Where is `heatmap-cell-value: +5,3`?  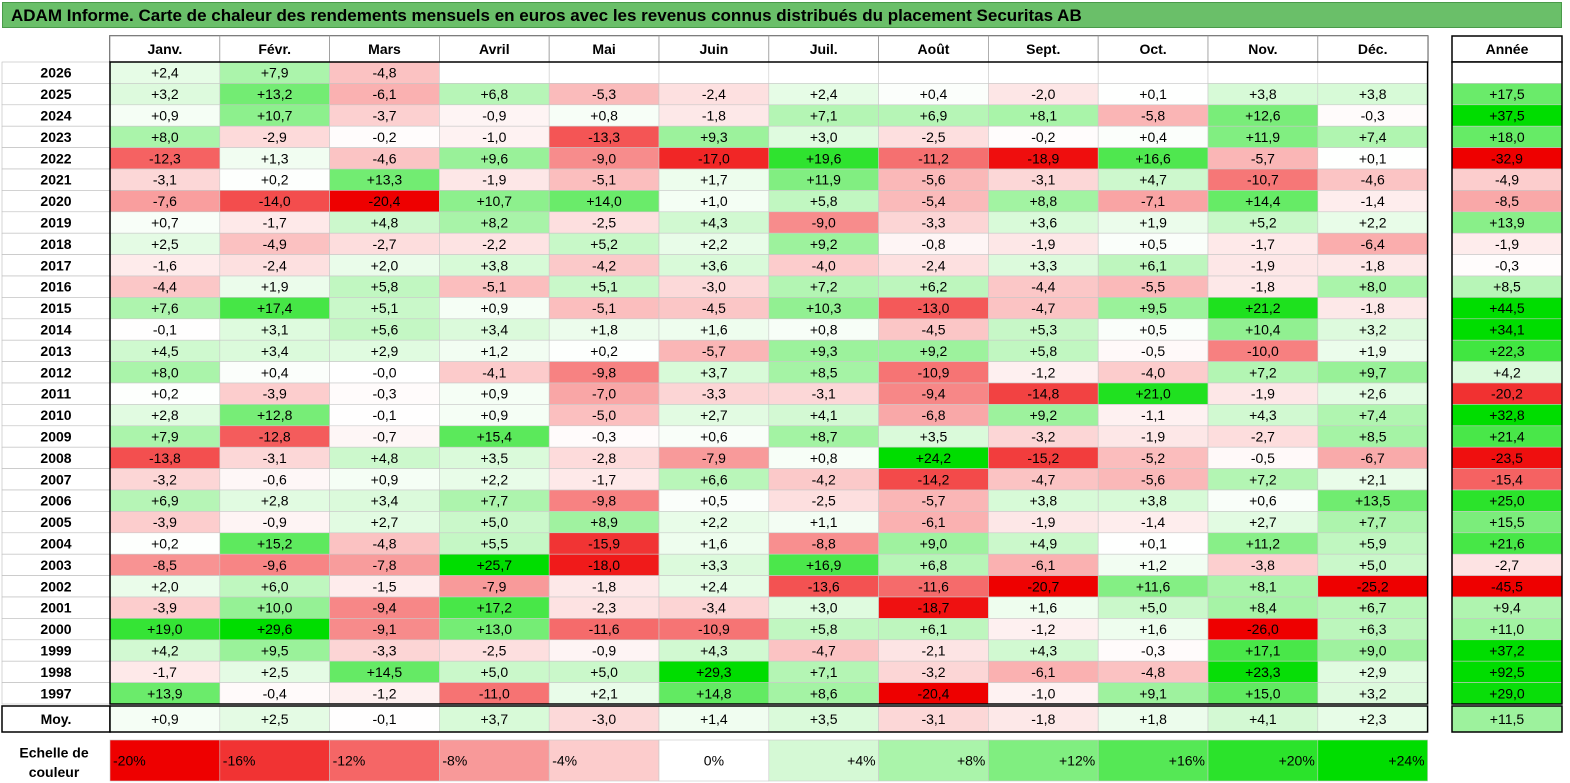
heatmap-cell-value: +5,3 is located at coordinates (1043, 330).